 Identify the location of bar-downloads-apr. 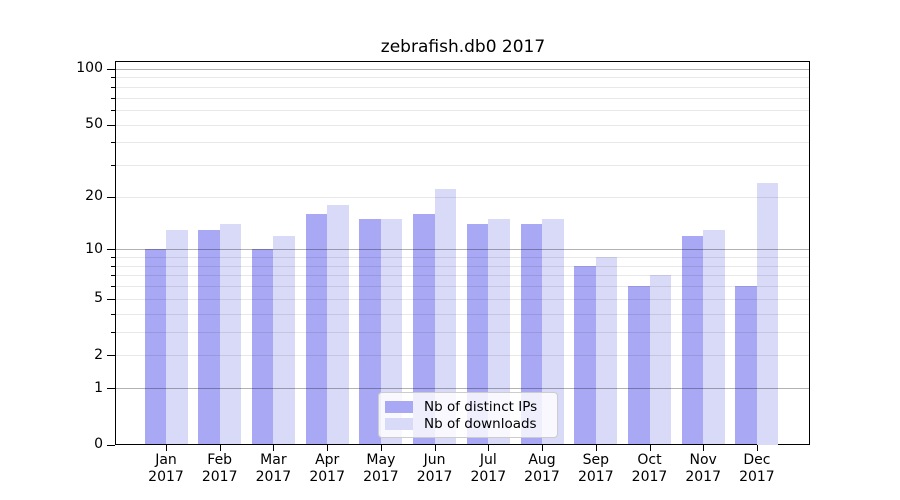
(338, 324).